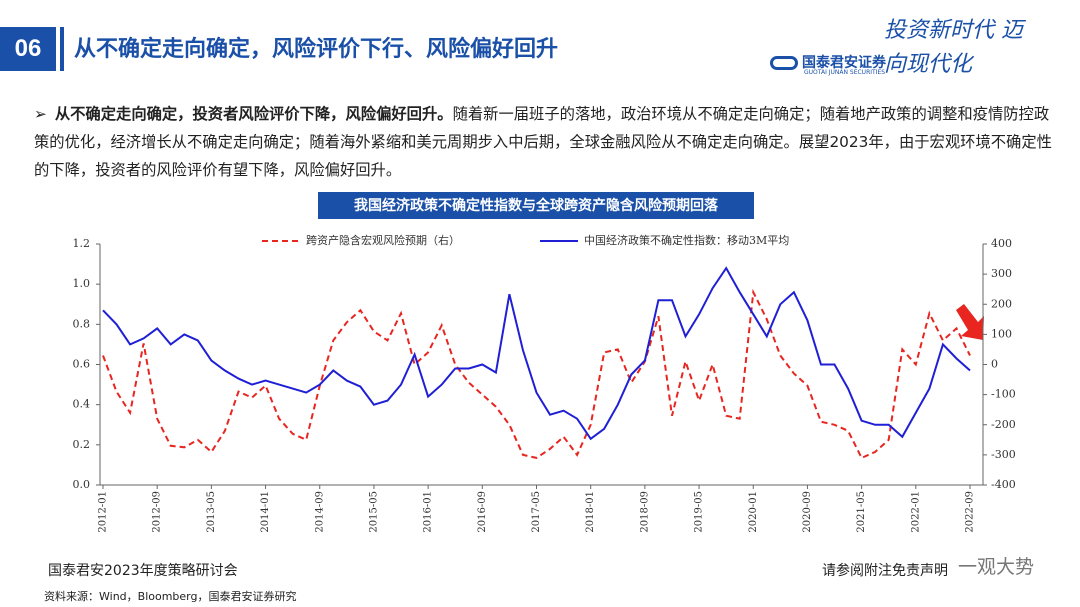 The width and height of the screenshot is (1080, 607). What do you see at coordinates (28, 49) in the screenshot?
I see `section-number: 06` at bounding box center [28, 49].